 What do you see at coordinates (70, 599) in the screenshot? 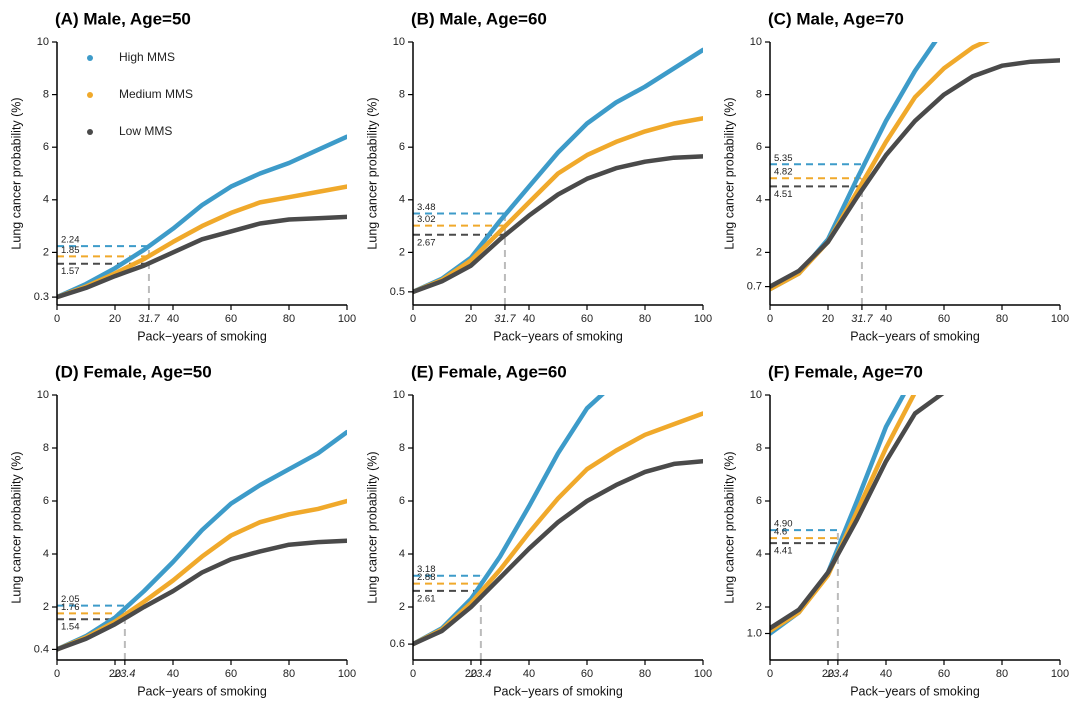
I see `ref-label: 2.05` at bounding box center [70, 599].